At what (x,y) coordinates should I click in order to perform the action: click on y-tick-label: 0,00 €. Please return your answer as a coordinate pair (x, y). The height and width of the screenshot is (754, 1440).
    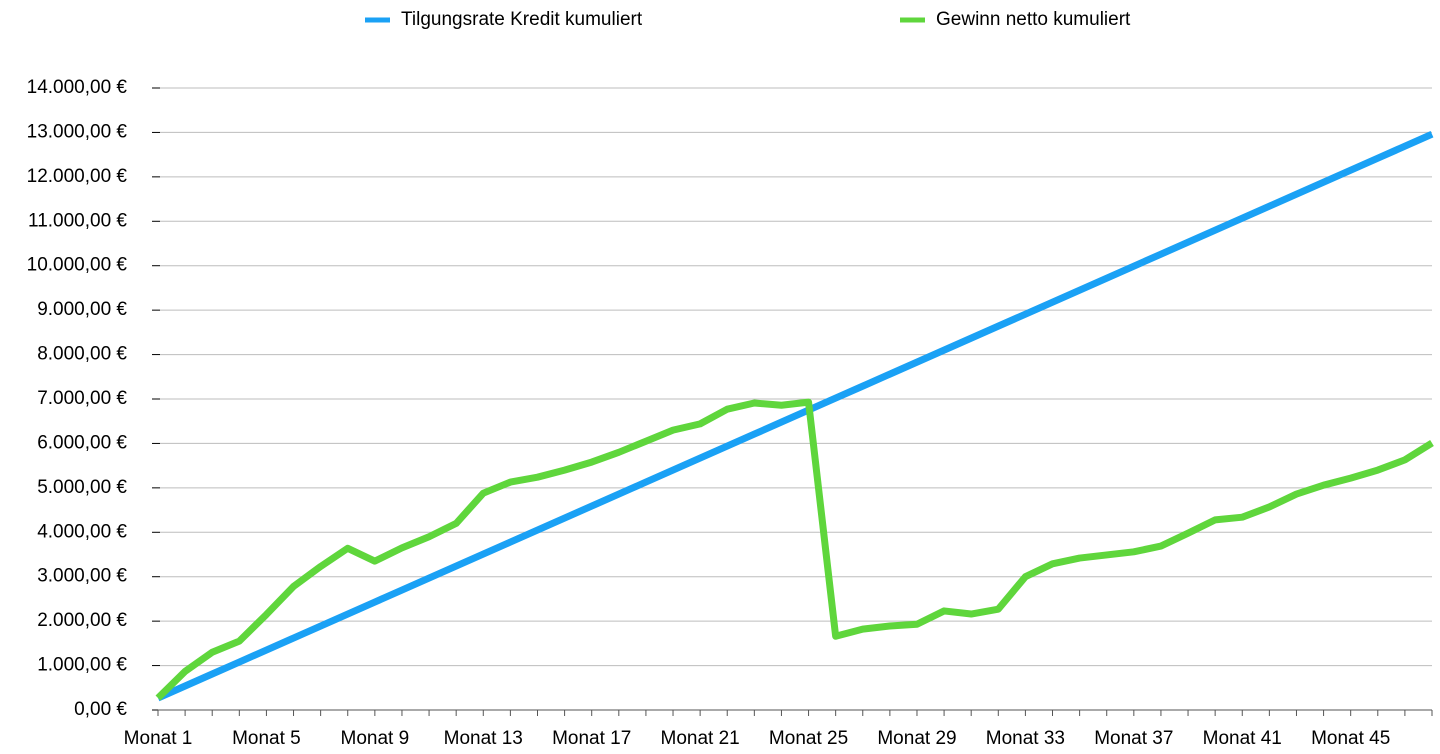
    Looking at the image, I should click on (100, 709).